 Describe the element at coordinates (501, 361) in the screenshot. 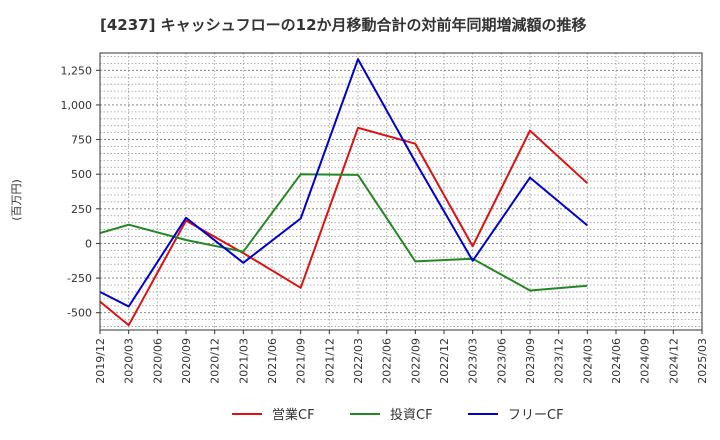

I see `x-tick-label: 2023/06` at that location.